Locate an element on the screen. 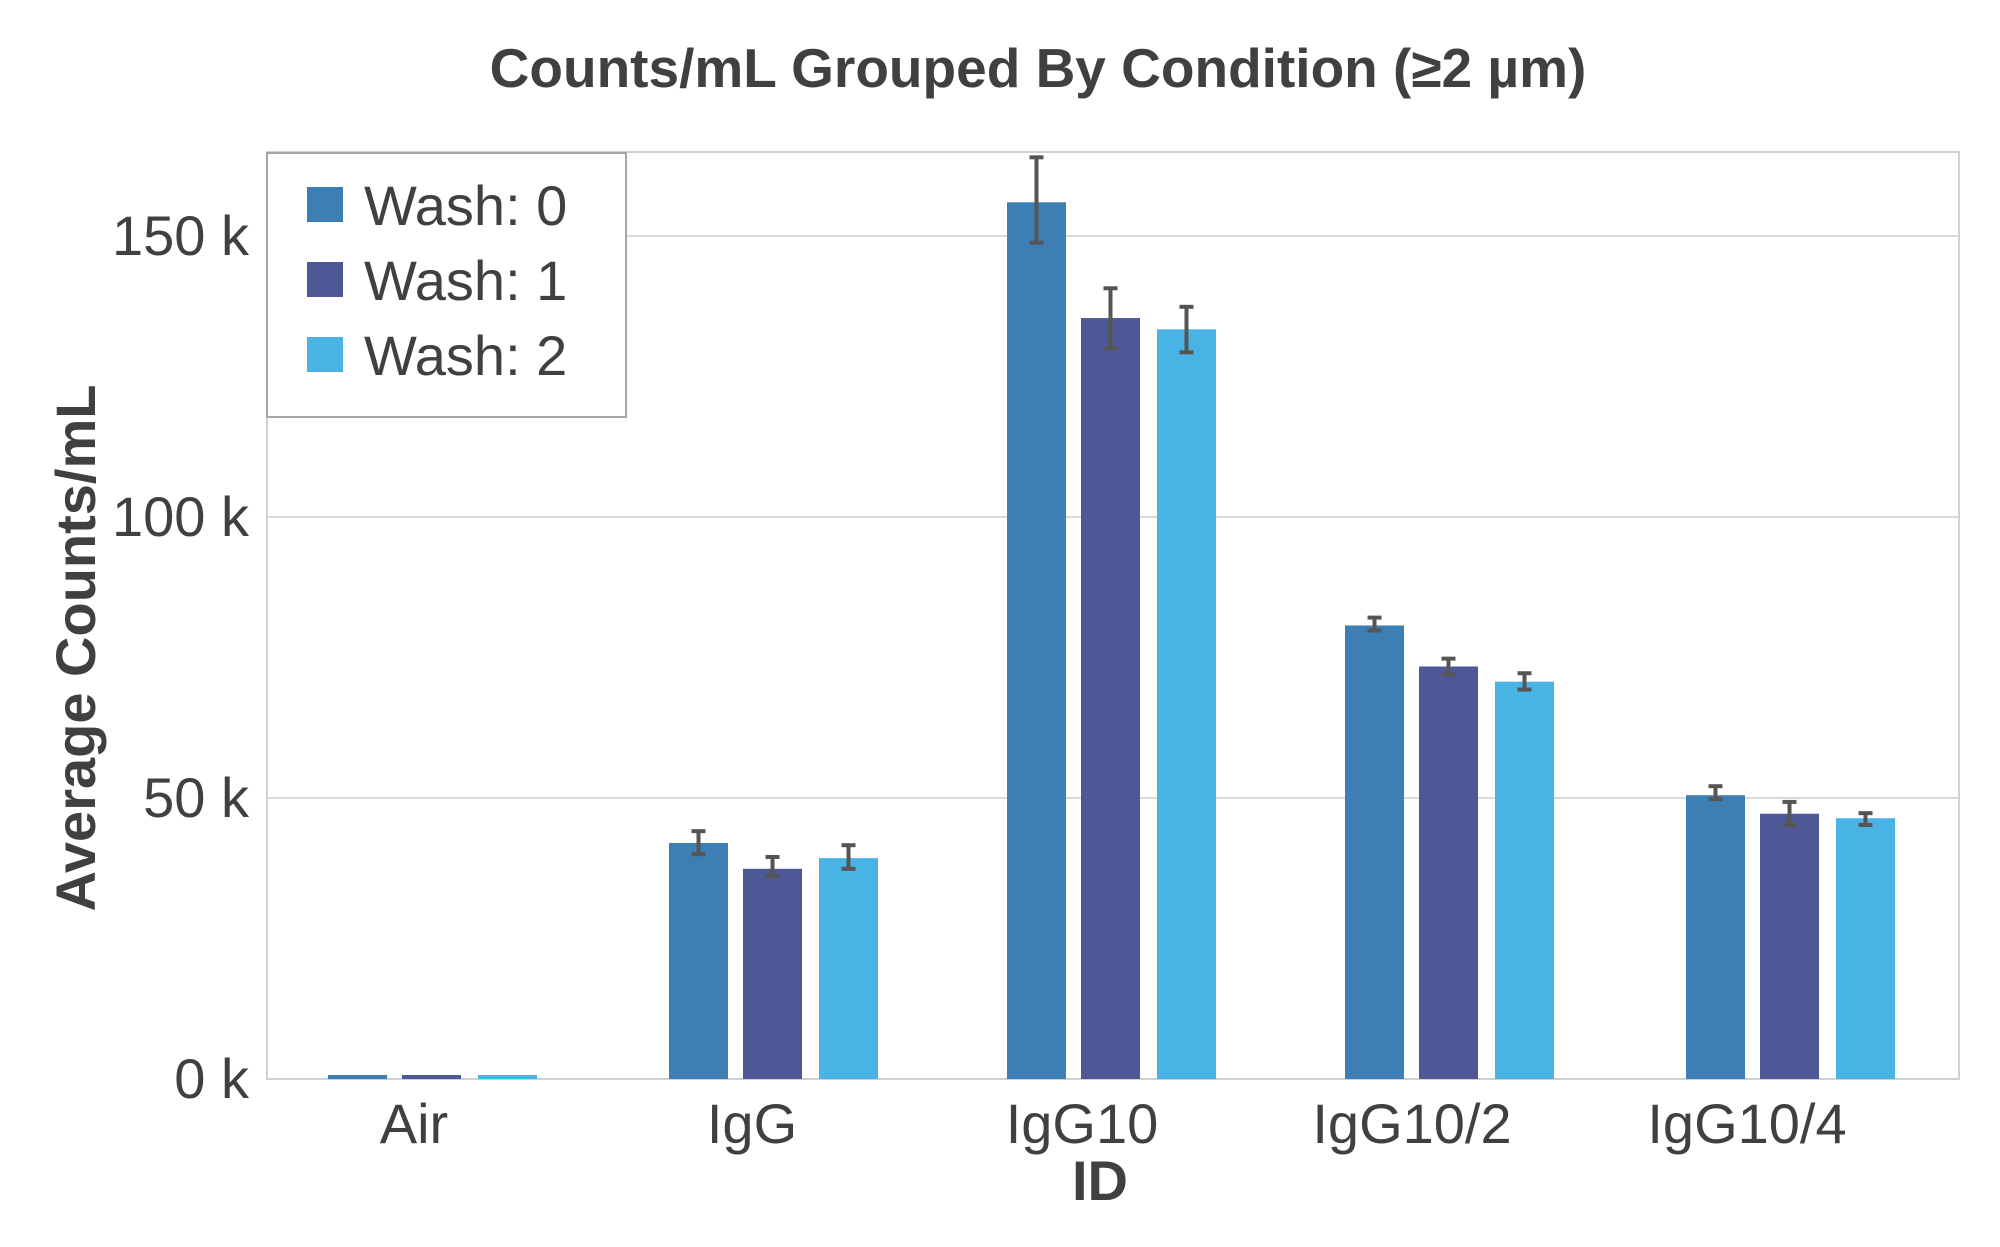 The height and width of the screenshot is (1247, 2000). legend-item-wash-2: Wash: 2 is located at coordinates (437, 355).